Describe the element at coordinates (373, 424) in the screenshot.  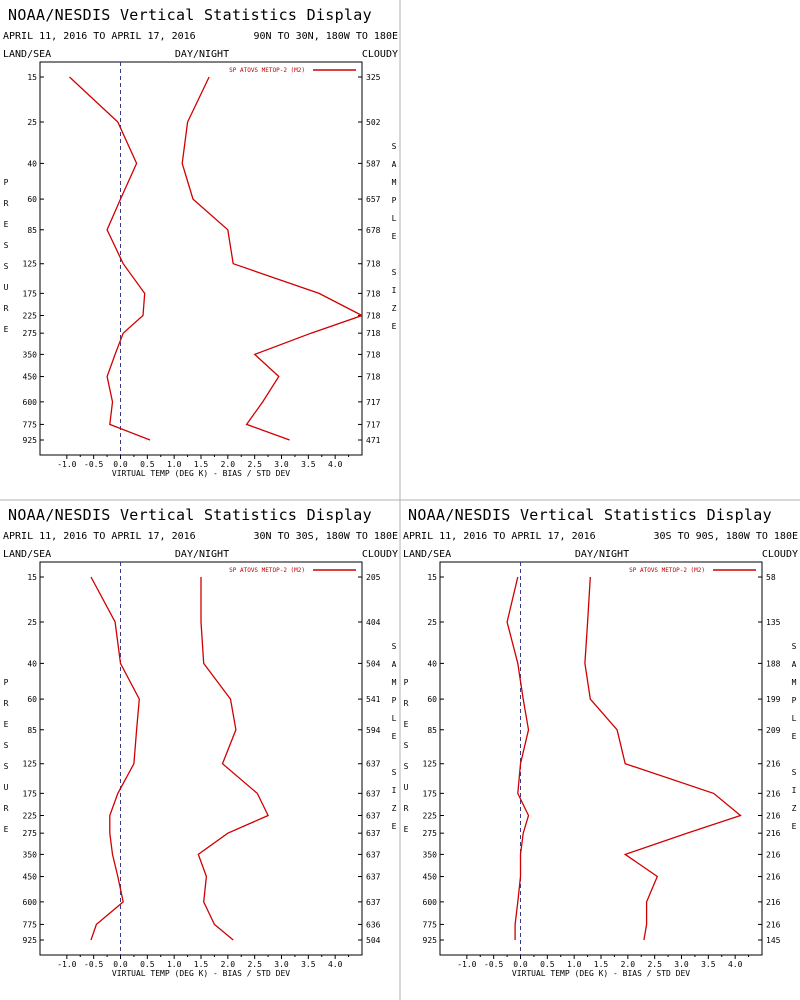
I see `sample-size-label: 717` at that location.